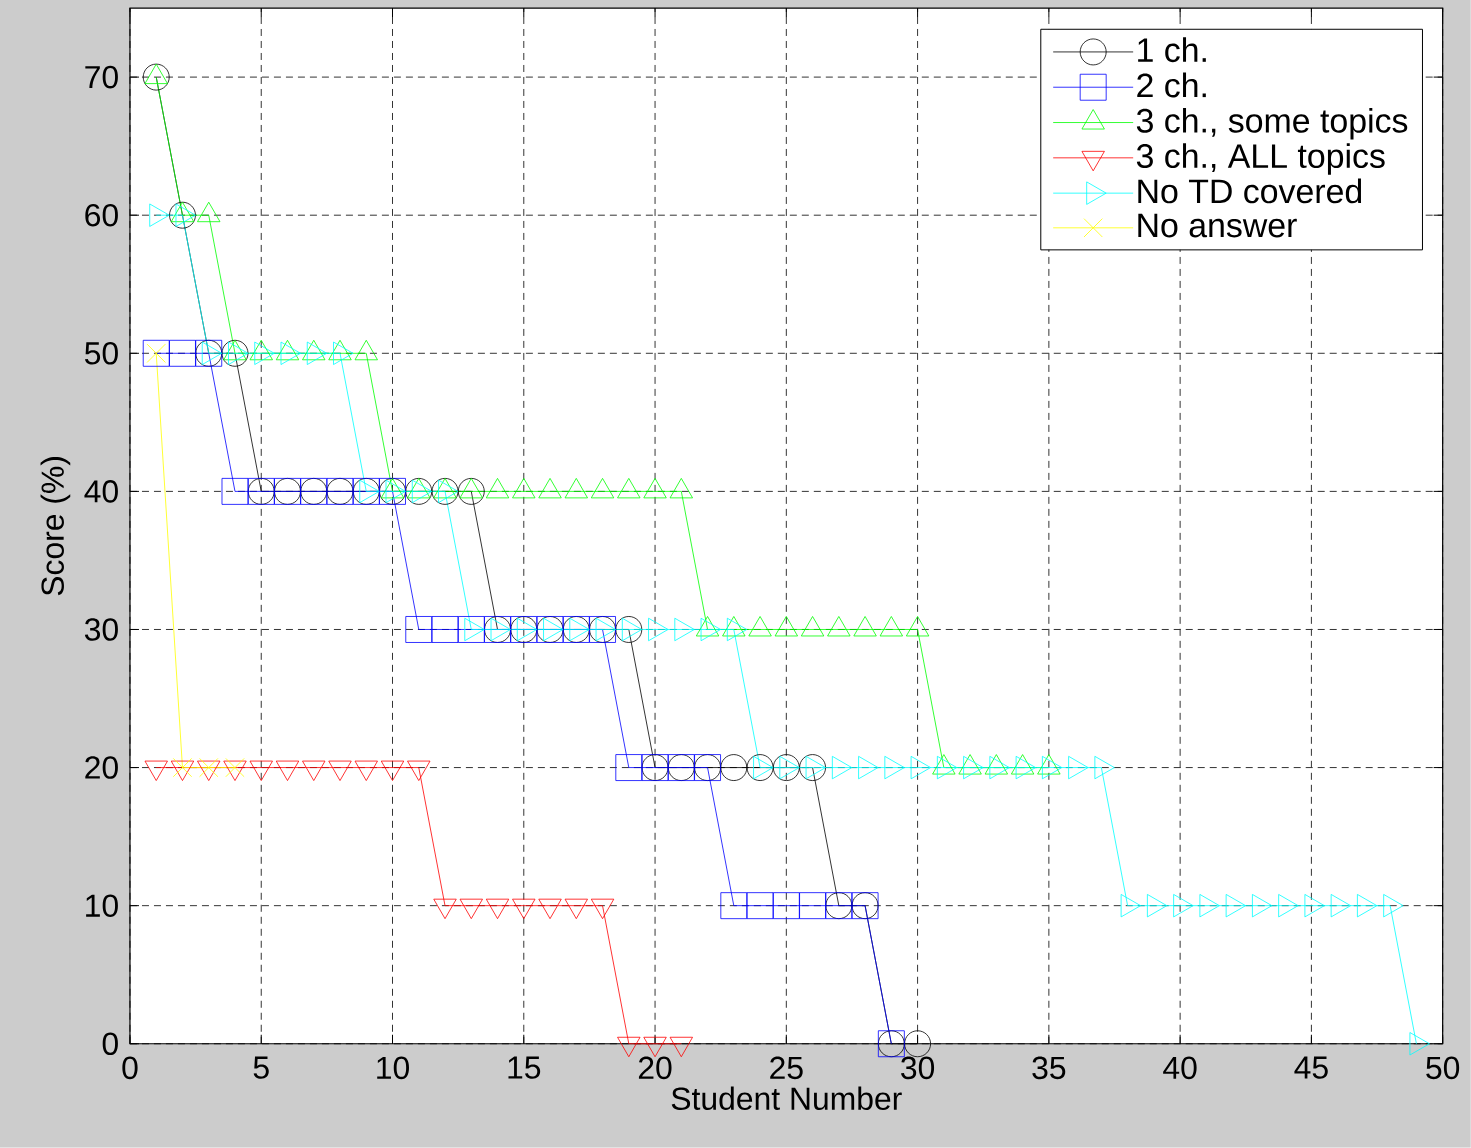  Describe the element at coordinates (55, 526) in the screenshot. I see `y-axis-title: Score (%)` at that location.